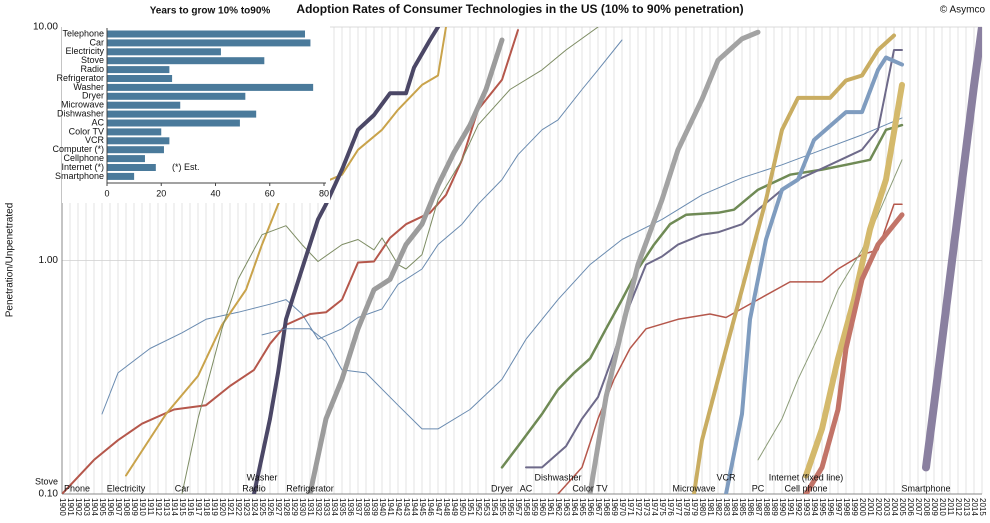 This screenshot has height=523, width=990. I want to click on x-tick-label: 1907, so click(118, 507).